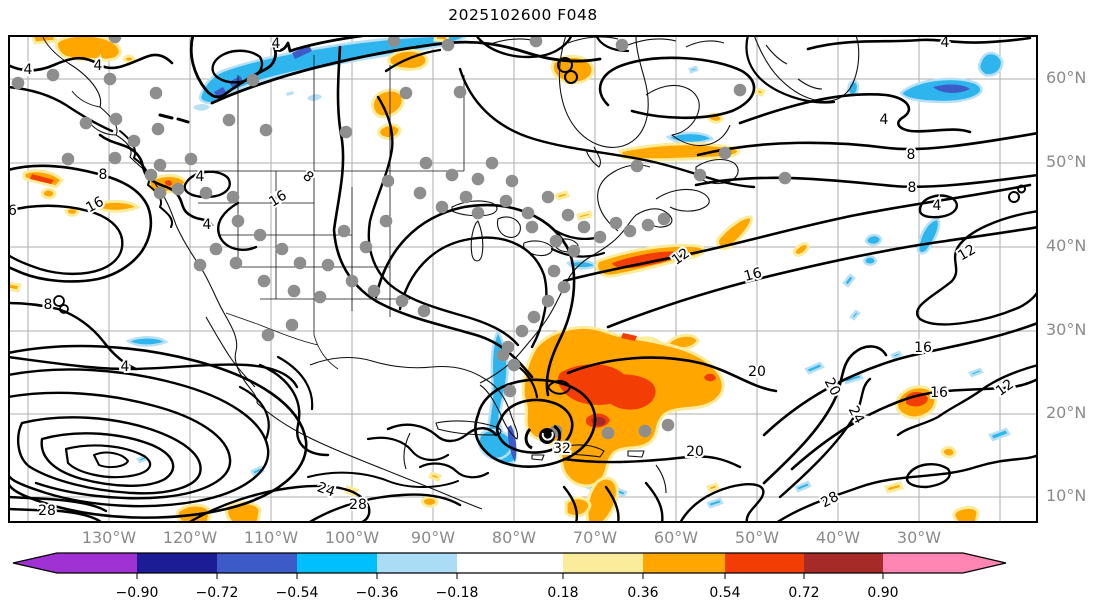  I want to click on contour-label: 32, so click(562, 449).